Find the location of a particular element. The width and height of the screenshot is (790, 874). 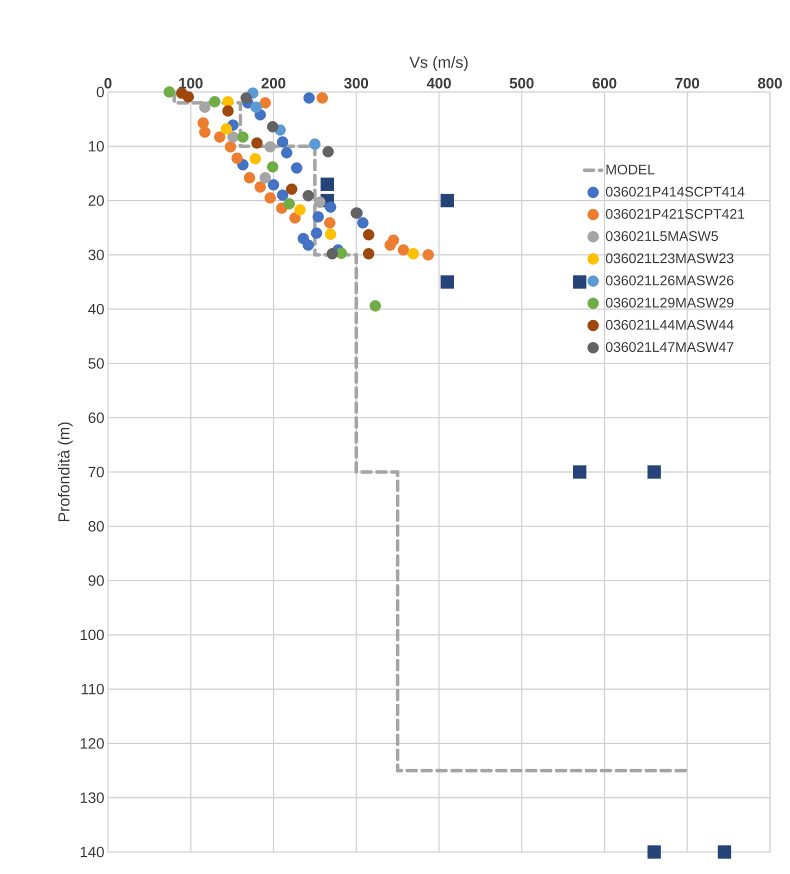

y-tick-label: 110 is located at coordinates (93, 689).